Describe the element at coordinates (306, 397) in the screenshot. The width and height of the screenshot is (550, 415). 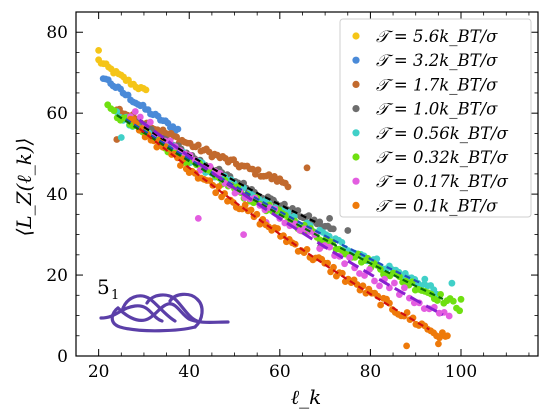
I see `x-axis-label: ℓ_k` at that location.